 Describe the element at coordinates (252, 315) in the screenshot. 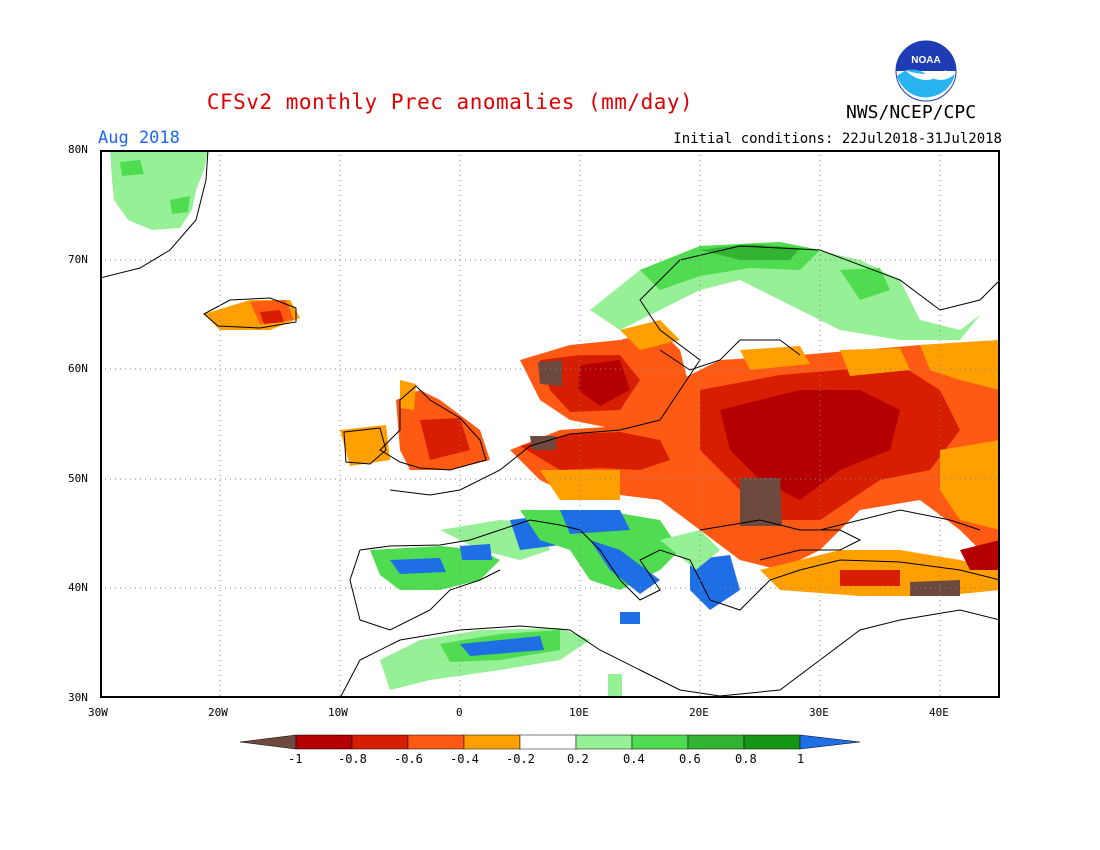

I see `iceland-negative-area` at that location.